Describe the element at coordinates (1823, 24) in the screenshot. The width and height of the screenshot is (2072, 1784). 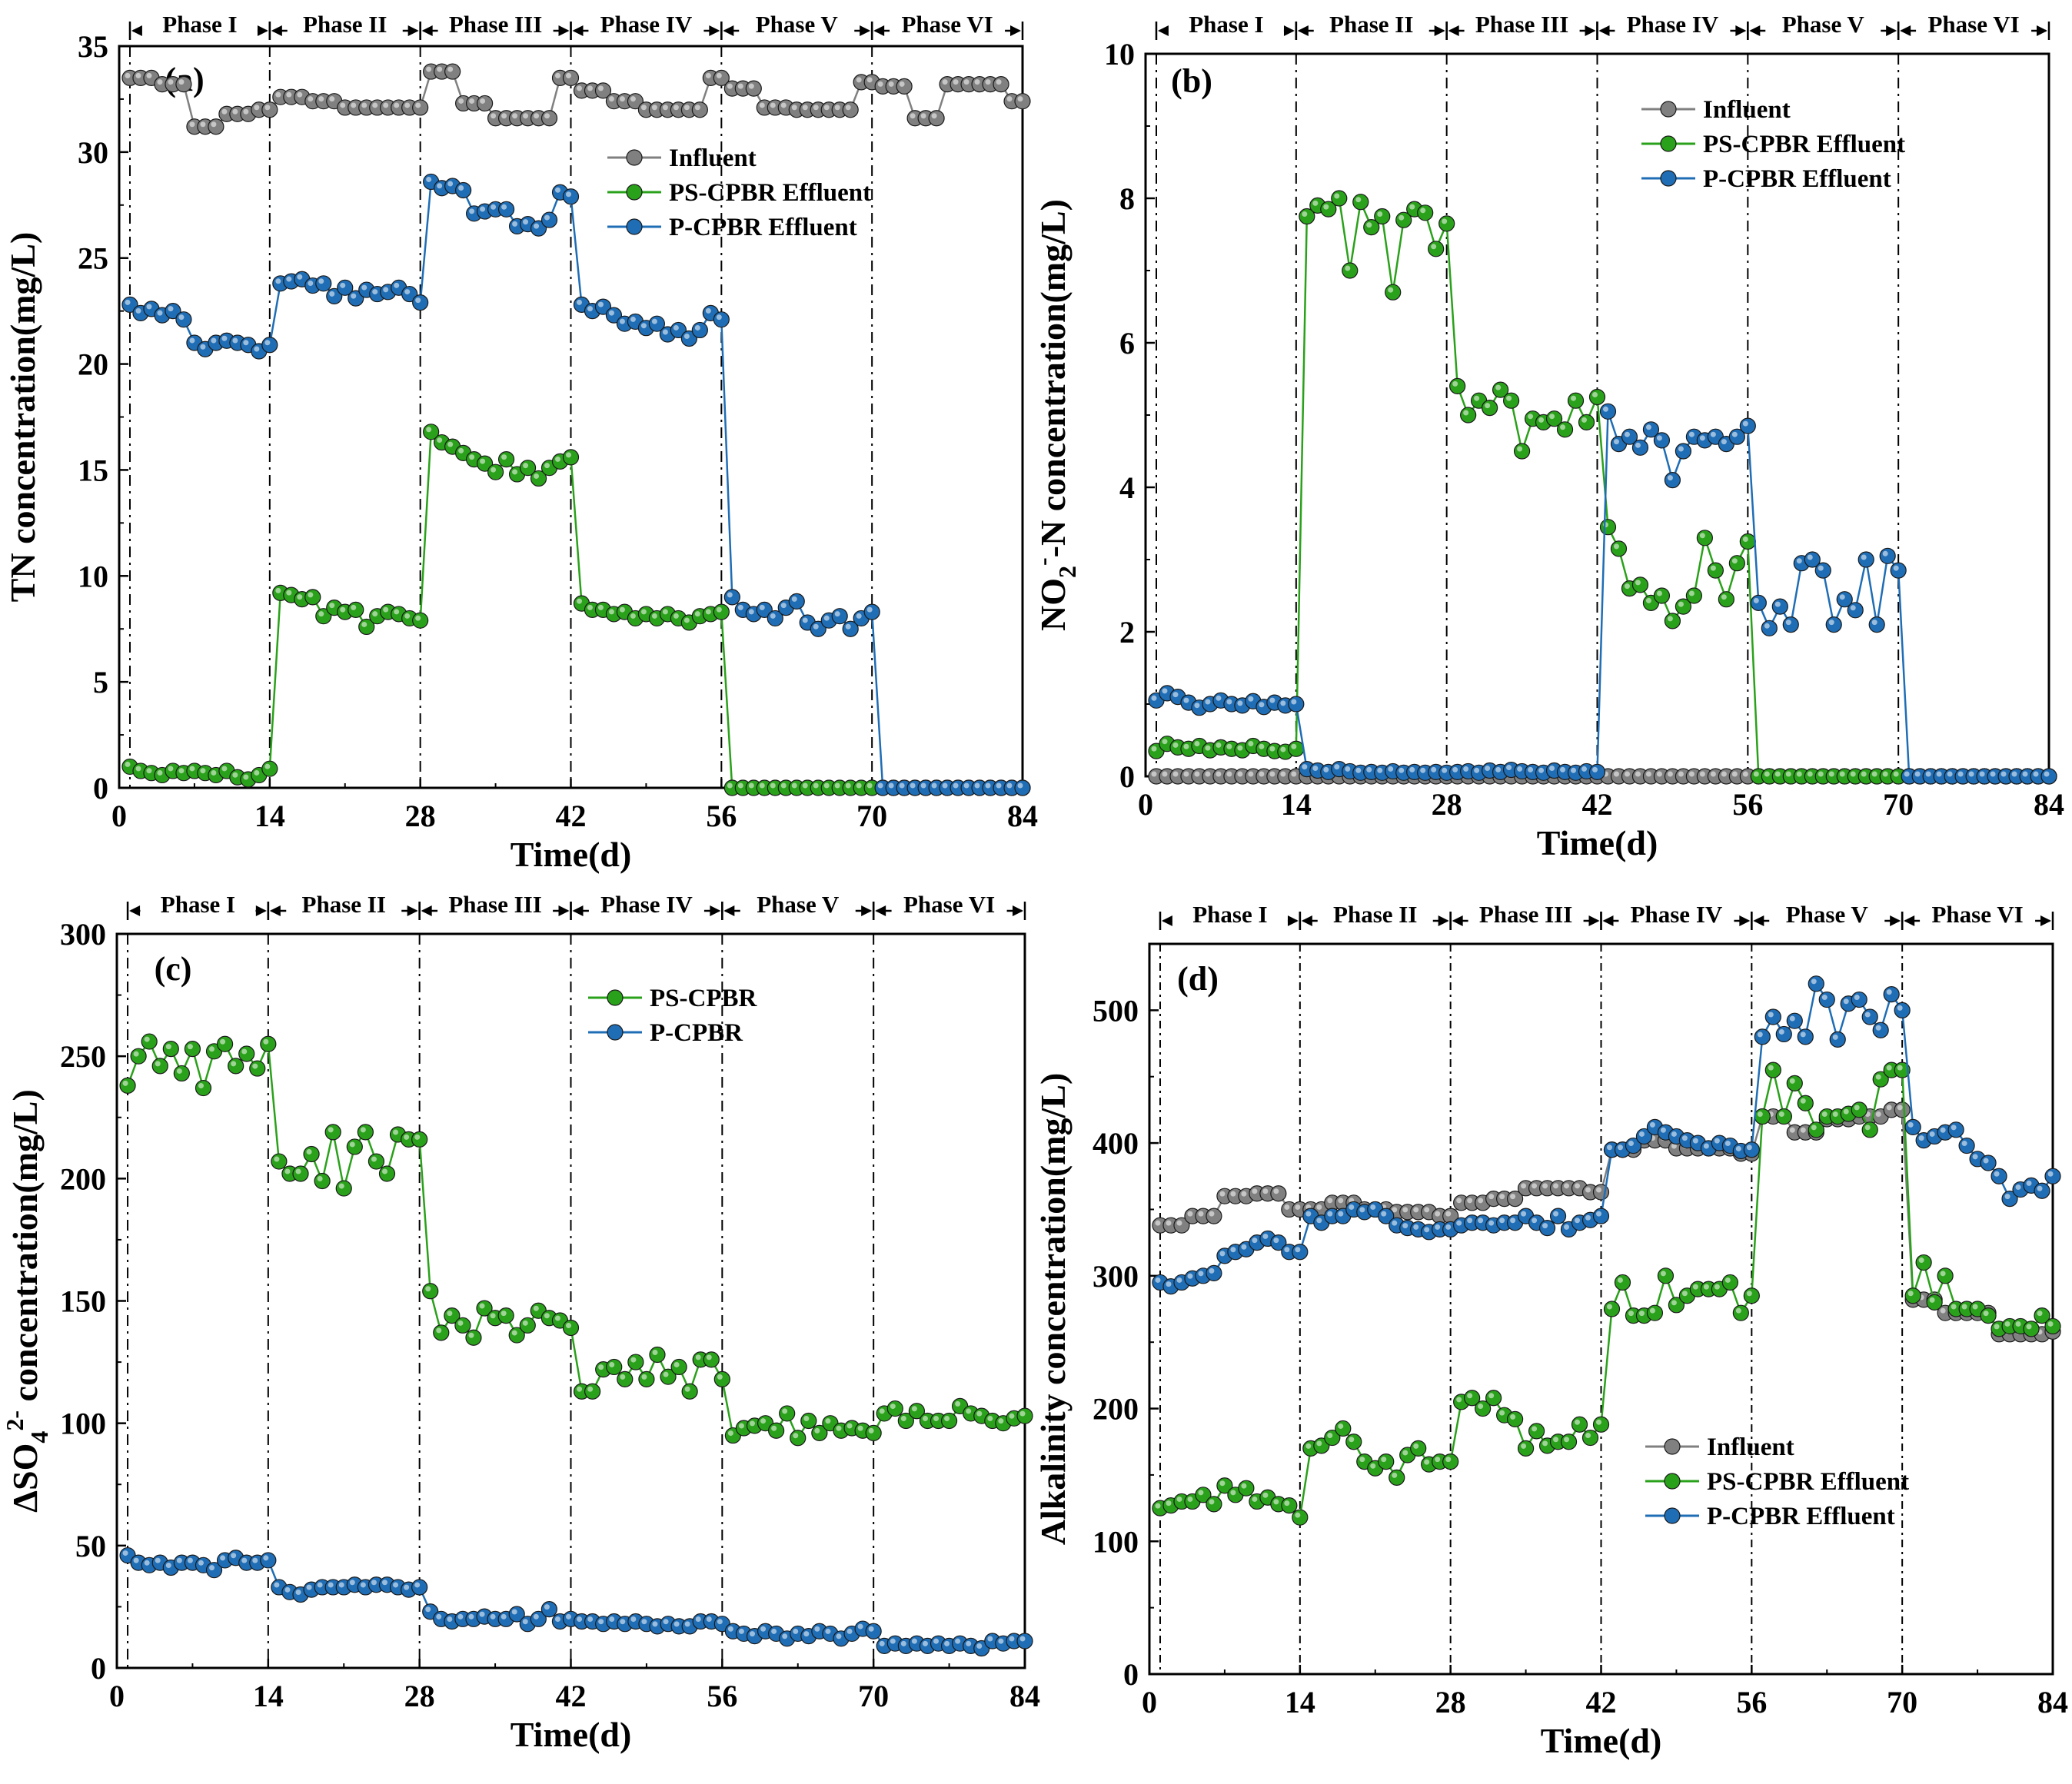
I see `phase-label: Phase V` at that location.